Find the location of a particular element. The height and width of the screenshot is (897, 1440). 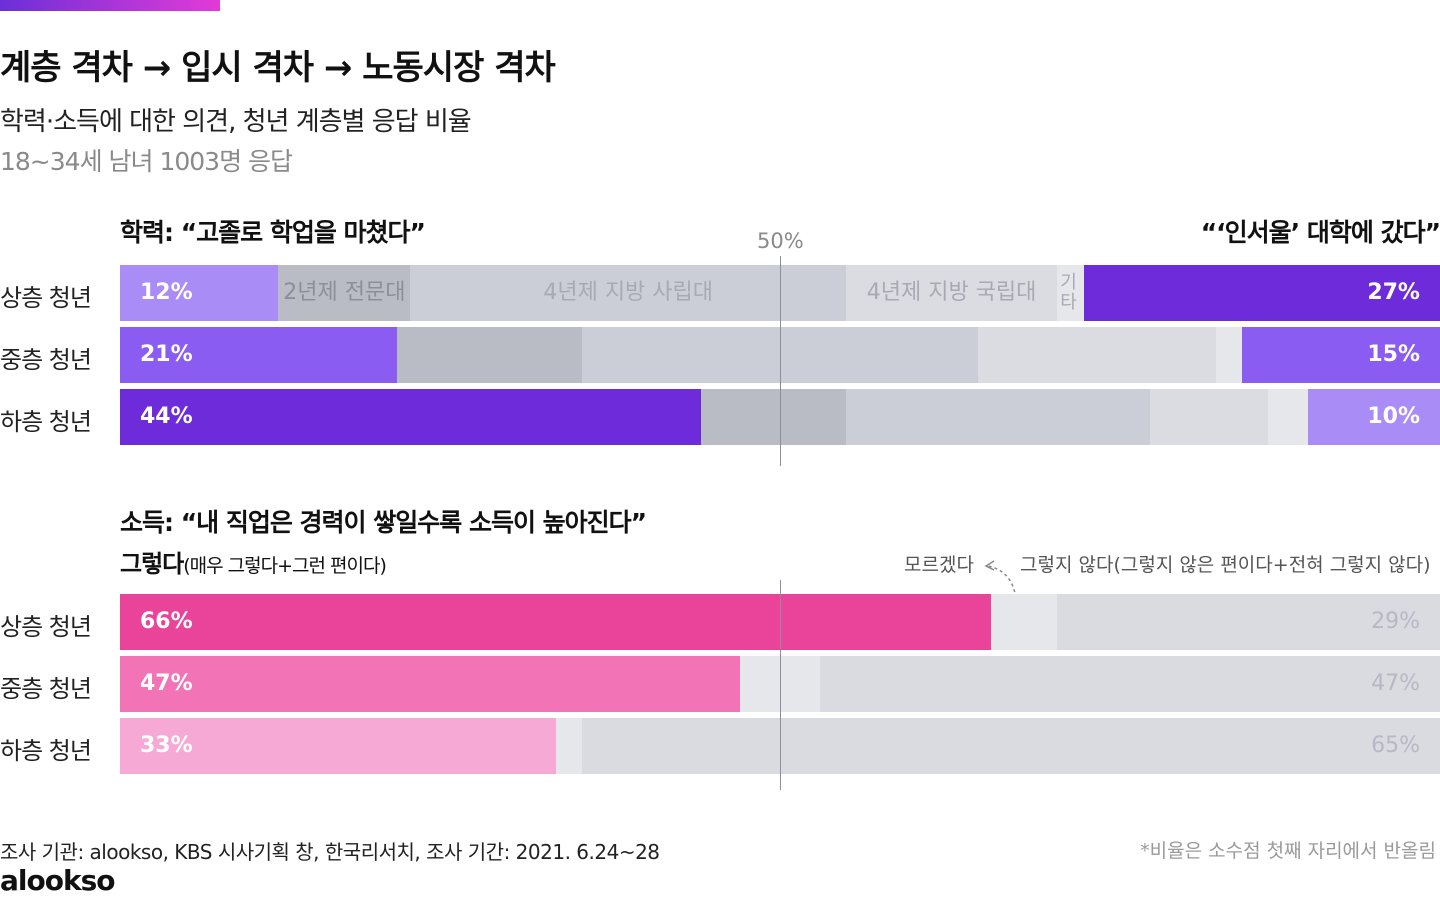

segment-category-label: 4년제 지방 국립대 is located at coordinates (951, 292).